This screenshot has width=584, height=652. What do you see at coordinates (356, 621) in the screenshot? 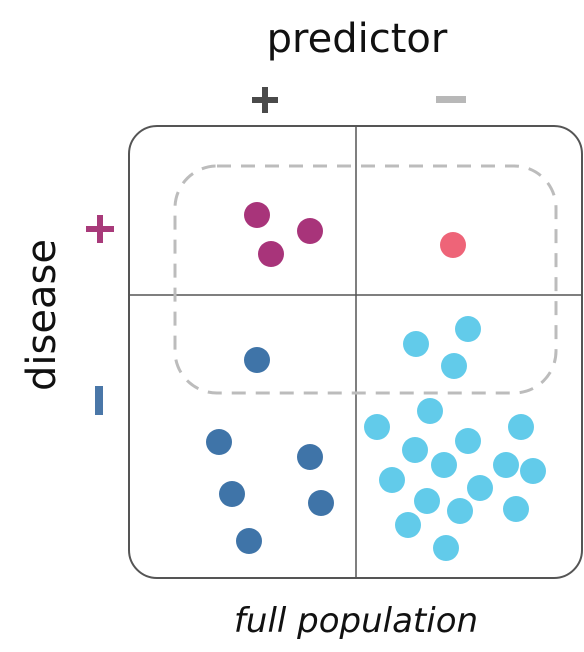
I see `population-caption: full population` at bounding box center [356, 621].